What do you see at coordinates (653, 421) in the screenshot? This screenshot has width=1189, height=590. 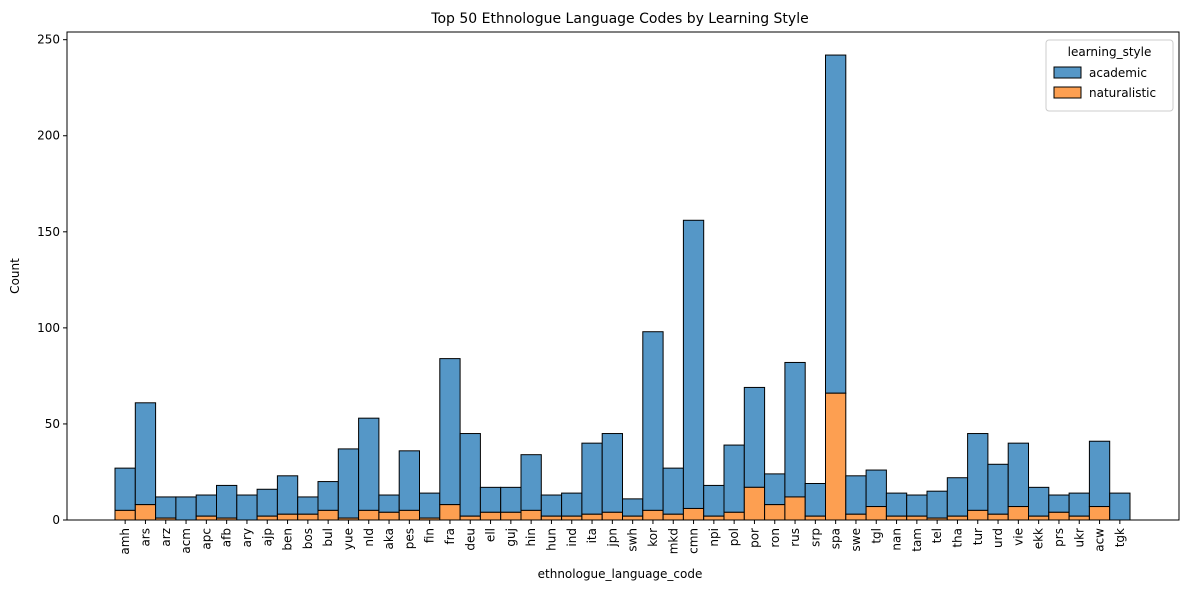 I see `bar-academic-kor` at bounding box center [653, 421].